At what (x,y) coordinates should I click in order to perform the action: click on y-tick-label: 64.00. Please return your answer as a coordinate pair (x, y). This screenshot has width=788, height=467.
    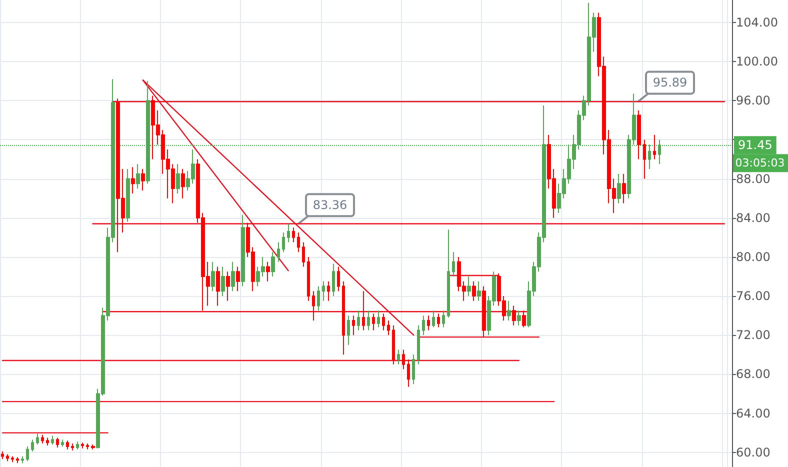
    Looking at the image, I should click on (753, 413).